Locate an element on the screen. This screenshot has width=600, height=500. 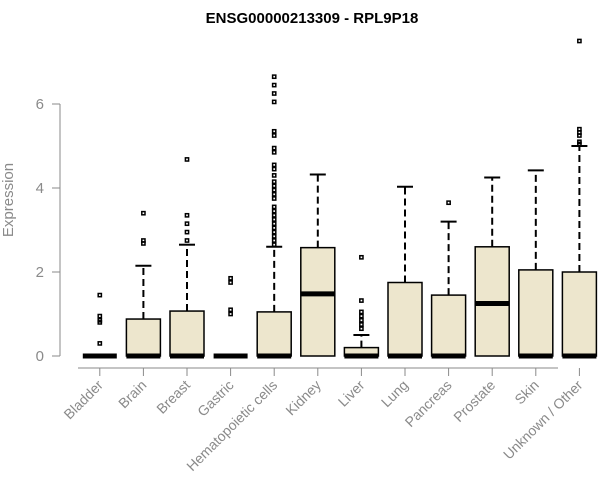
y-tick-label: 2 is located at coordinates (40, 272).